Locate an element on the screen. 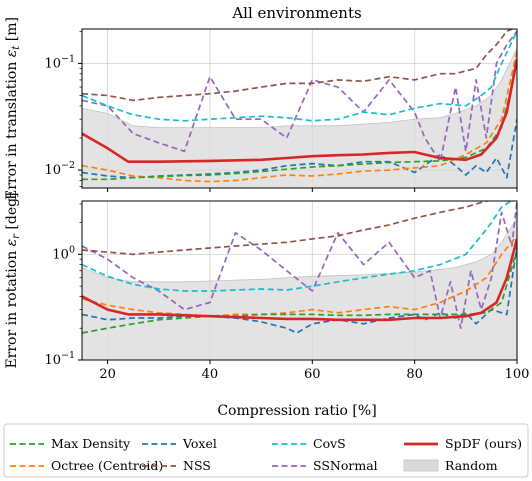 The image size is (532, 481). x-tick-label: 20 is located at coordinates (107, 374).